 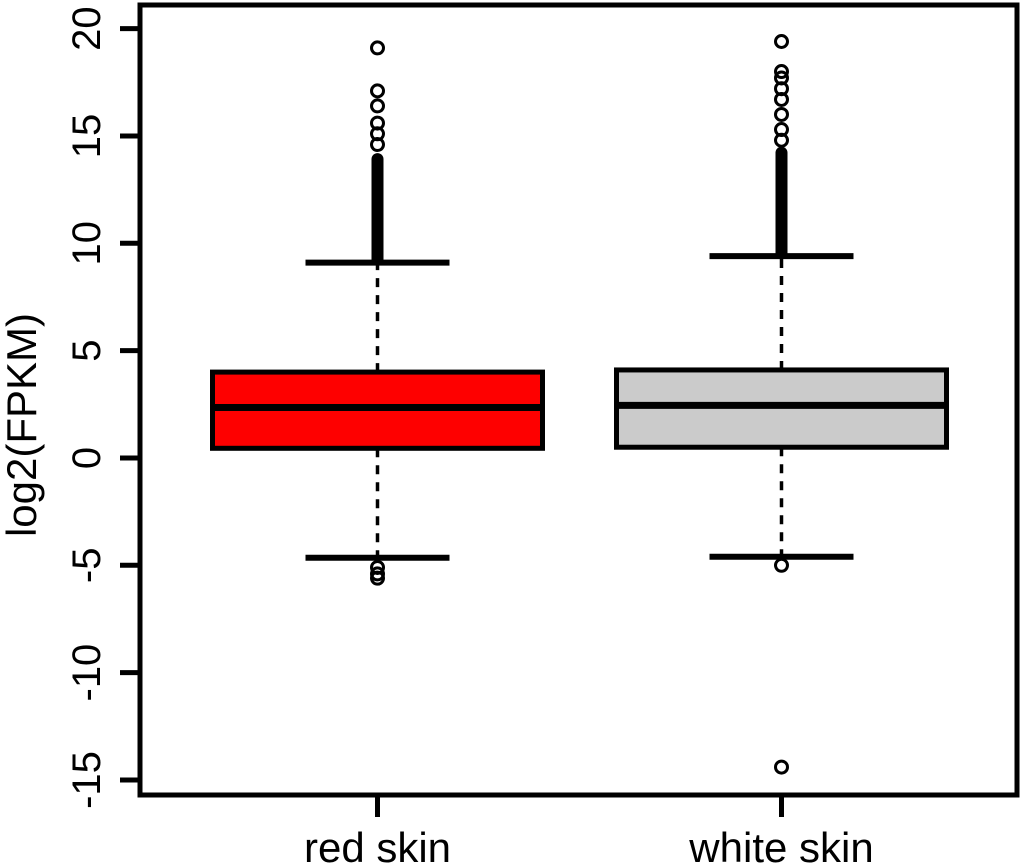 What do you see at coordinates (87, 458) in the screenshot?
I see `y-tick-label: 0` at bounding box center [87, 458].